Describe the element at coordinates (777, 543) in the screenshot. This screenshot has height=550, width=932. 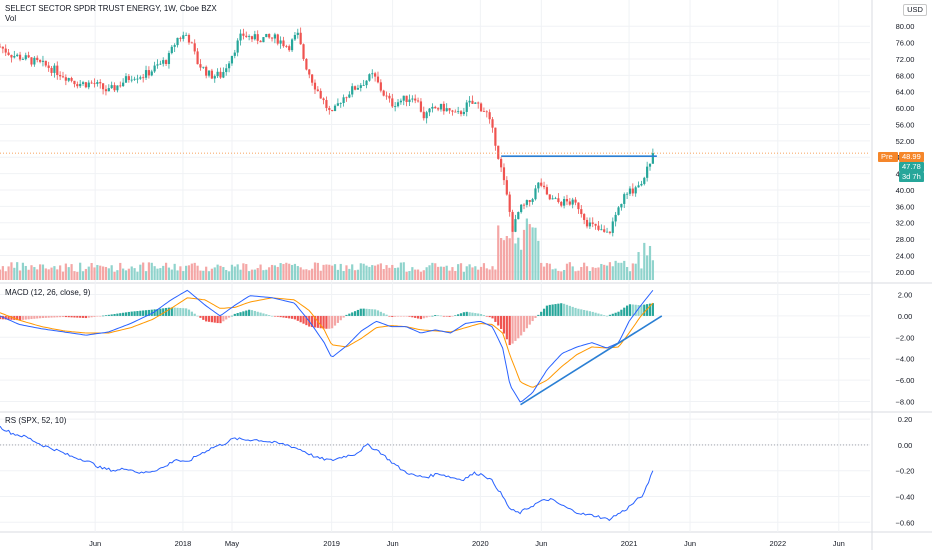
I see `time-tick-label: 2022` at that location.